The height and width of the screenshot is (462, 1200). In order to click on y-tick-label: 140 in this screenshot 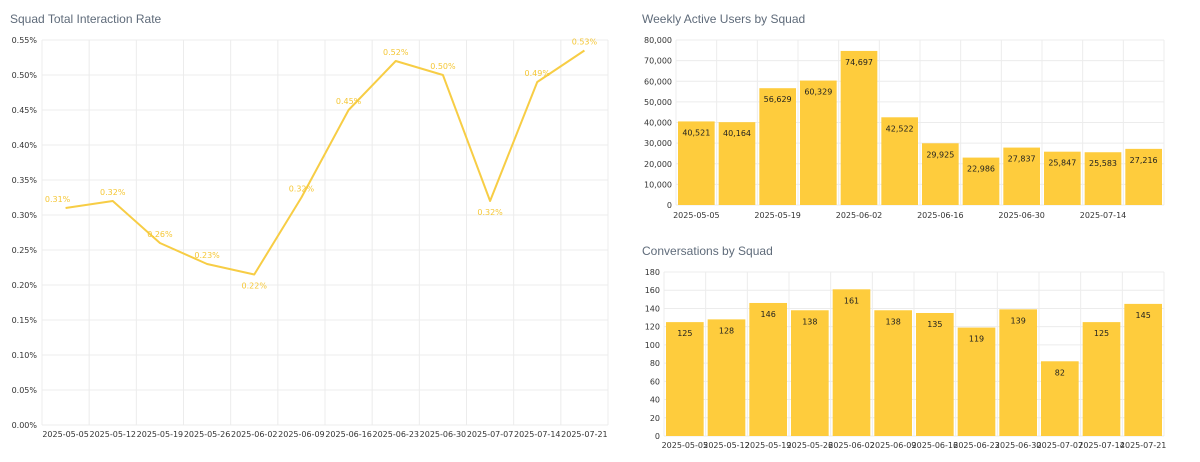, I will do `click(652, 308)`.